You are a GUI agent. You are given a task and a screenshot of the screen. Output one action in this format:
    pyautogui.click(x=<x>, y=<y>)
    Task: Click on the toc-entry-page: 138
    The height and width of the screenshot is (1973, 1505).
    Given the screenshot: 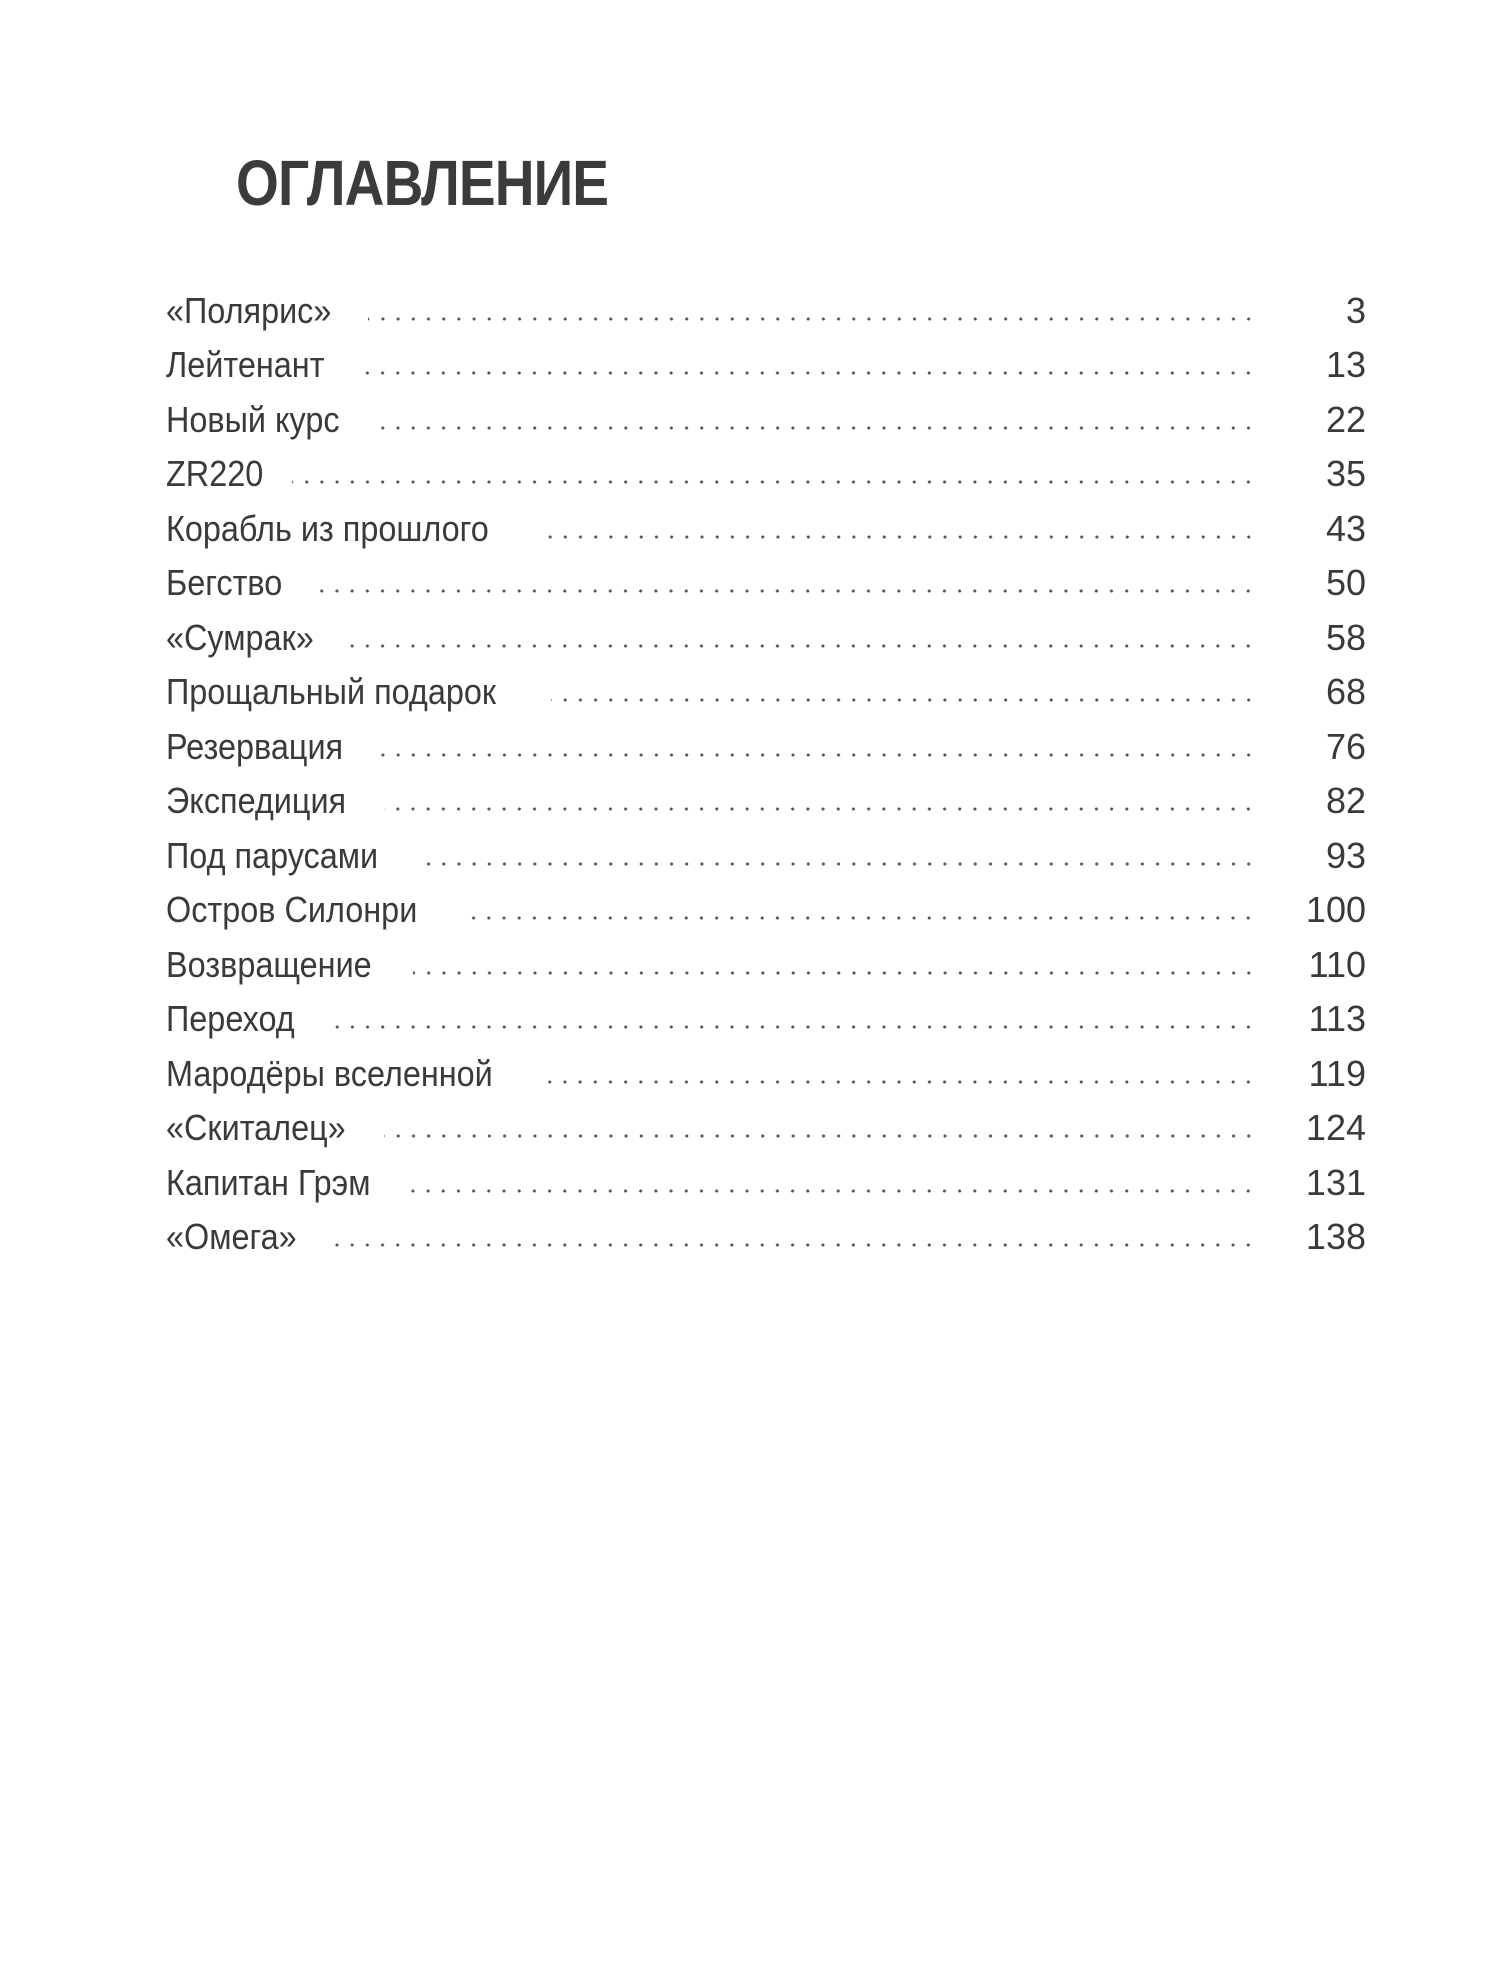 What is the action you would take?
    pyautogui.click(x=1335, y=1236)
    